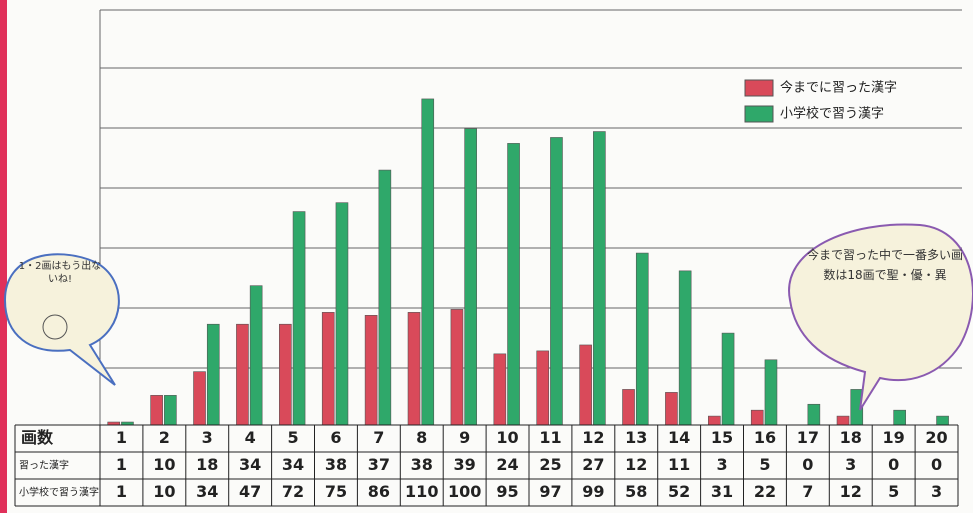  I want to click on table-value: 18, so click(207, 464).